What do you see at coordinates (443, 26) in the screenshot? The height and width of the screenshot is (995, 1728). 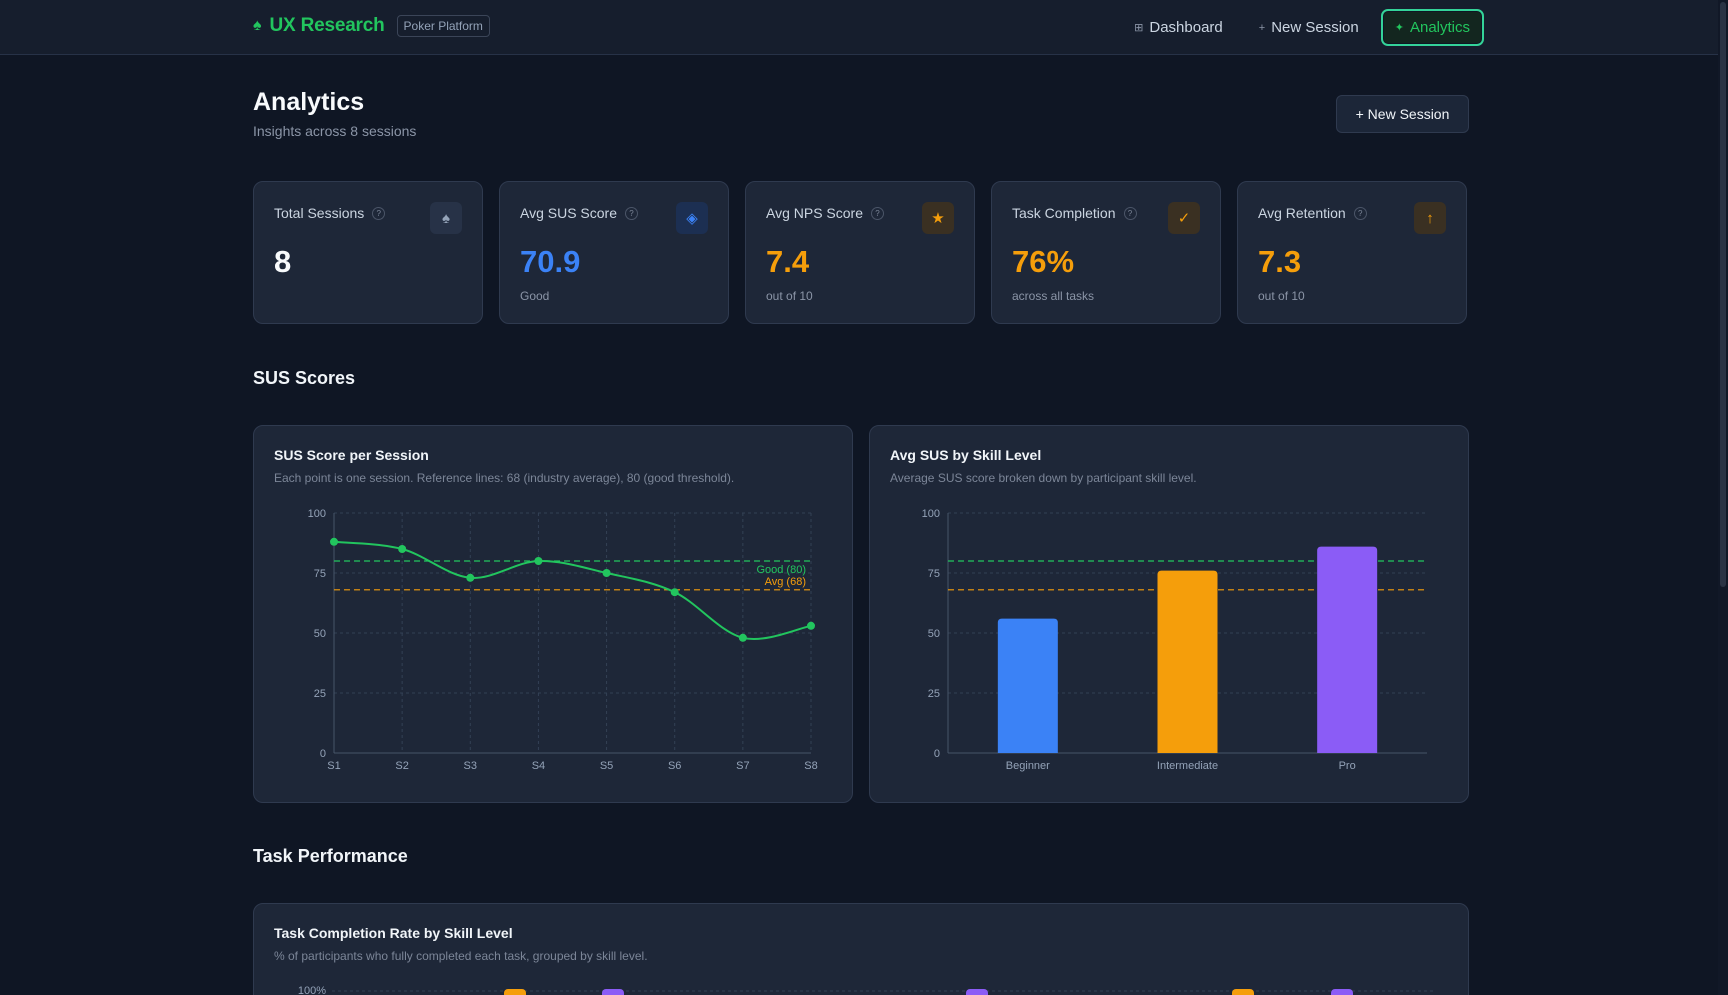 I see `brand-tag: Poker Platform` at bounding box center [443, 26].